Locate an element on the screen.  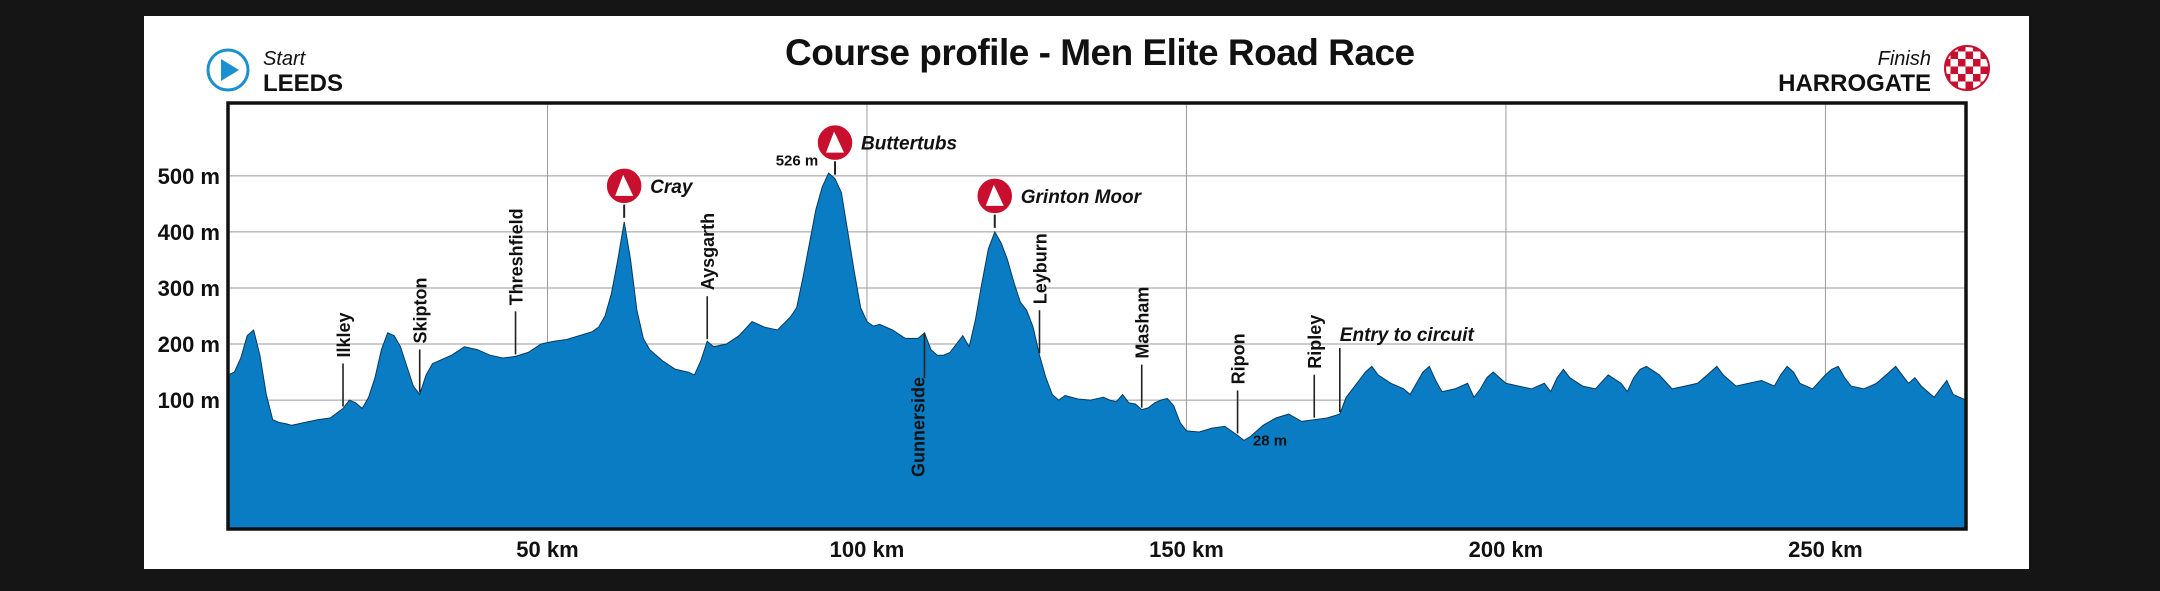
town-label: Threshfield is located at coordinates (517, 256).